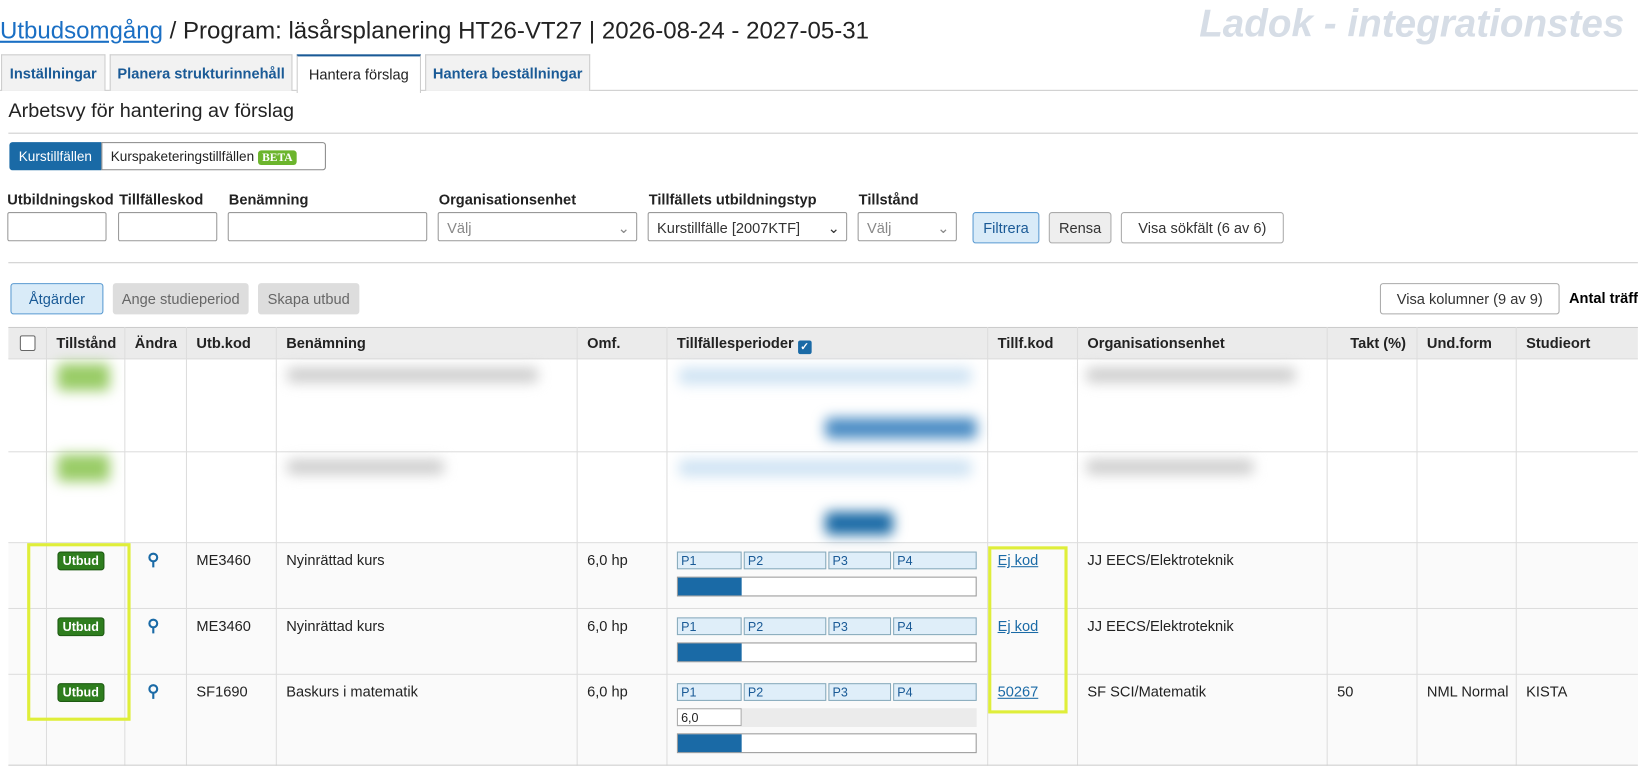  I want to click on watermark: Ladok - integrationstes, so click(1412, 23).